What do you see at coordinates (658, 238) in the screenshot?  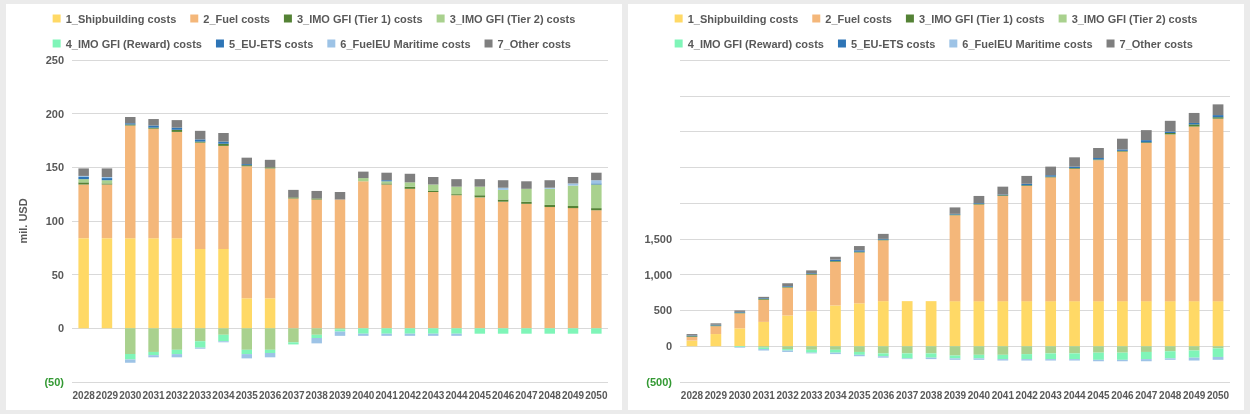 I see `y-tick-label: 1,500` at bounding box center [658, 238].